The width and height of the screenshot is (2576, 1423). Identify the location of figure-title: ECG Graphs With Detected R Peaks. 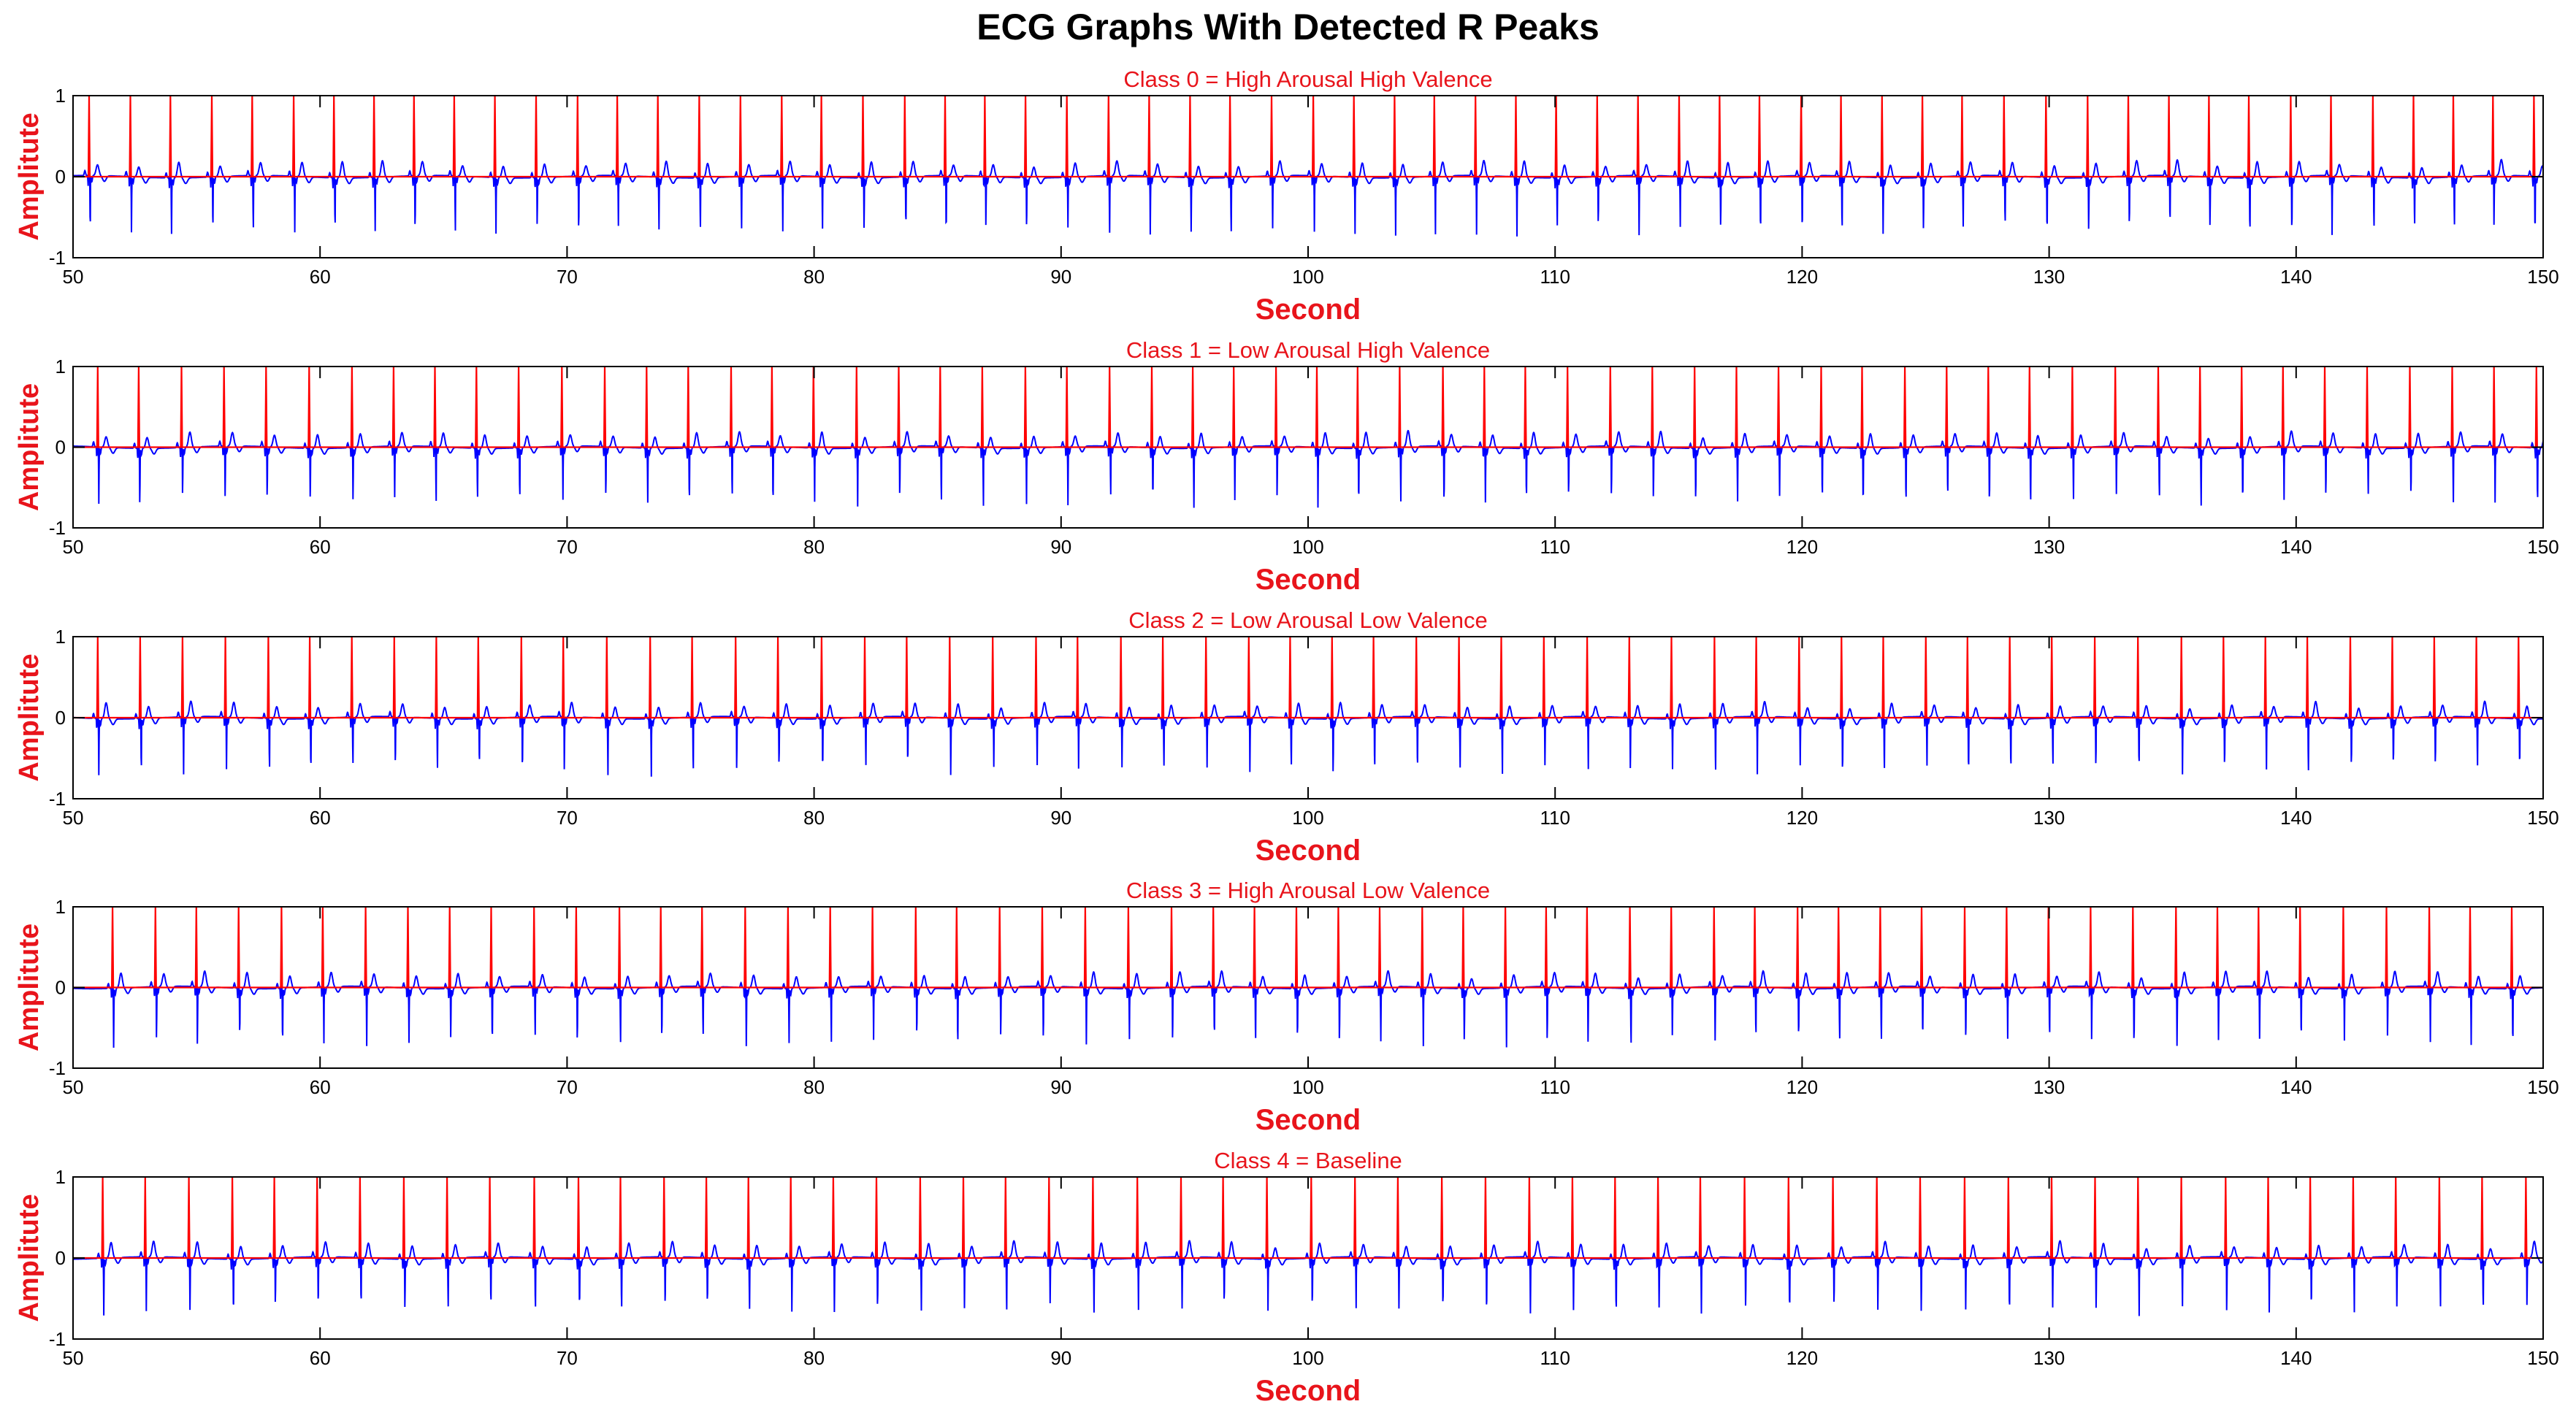
(1288, 27).